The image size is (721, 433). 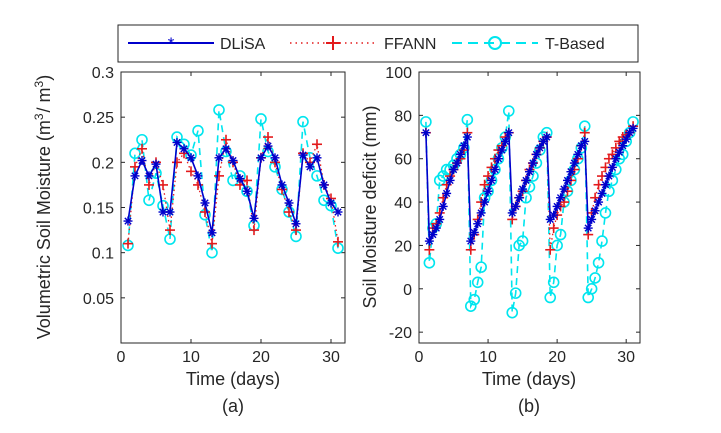 What do you see at coordinates (410, 44) in the screenshot?
I see `legend-label-ffann: FFANN` at bounding box center [410, 44].